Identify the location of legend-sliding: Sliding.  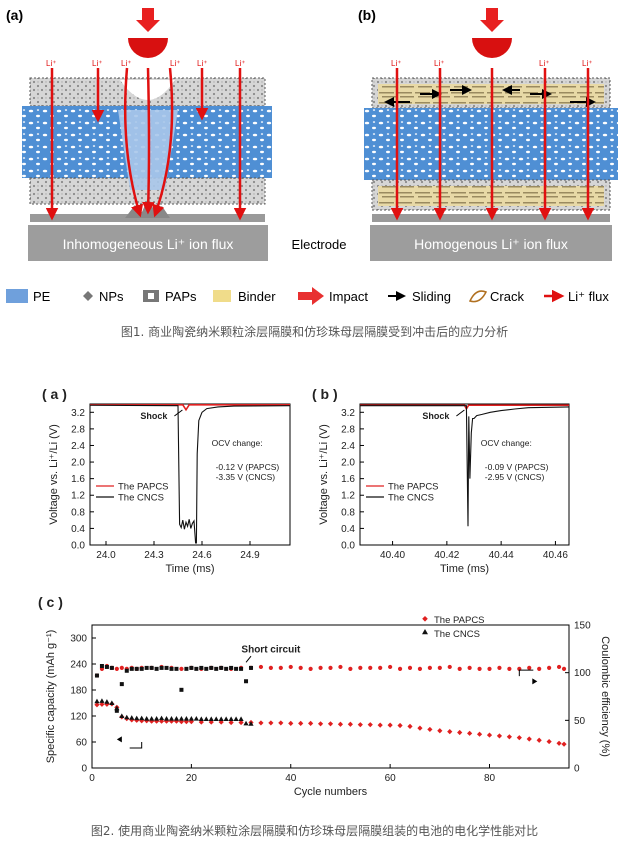
(431, 296).